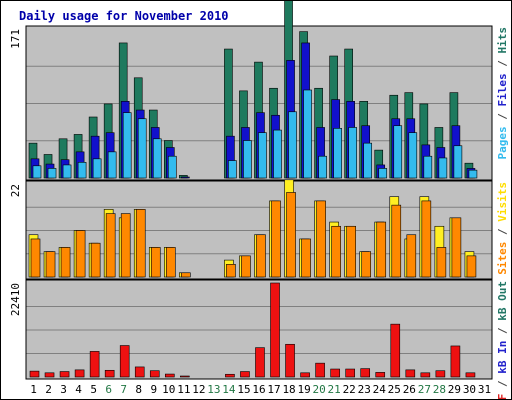 The image size is (512, 400). What do you see at coordinates (124, 16) in the screenshot?
I see `chart-title: Daily usage for November 2010` at bounding box center [124, 16].